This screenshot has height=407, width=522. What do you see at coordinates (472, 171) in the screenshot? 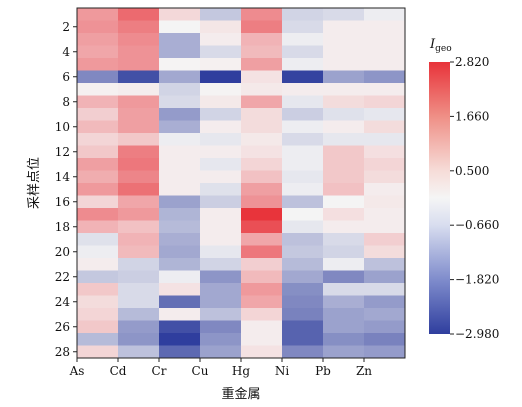
I see `colorbar-tick-label: 0.500` at bounding box center [472, 171].